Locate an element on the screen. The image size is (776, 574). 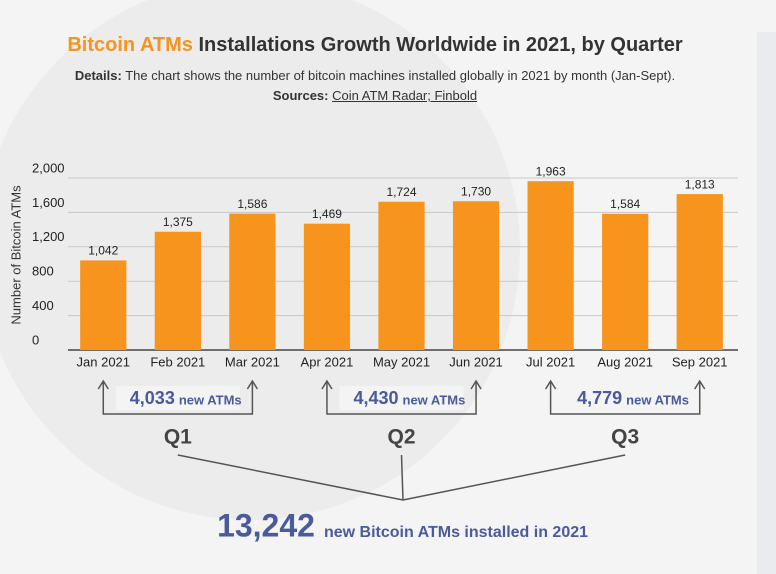
quarter-name: Q2 is located at coordinates (401, 437).